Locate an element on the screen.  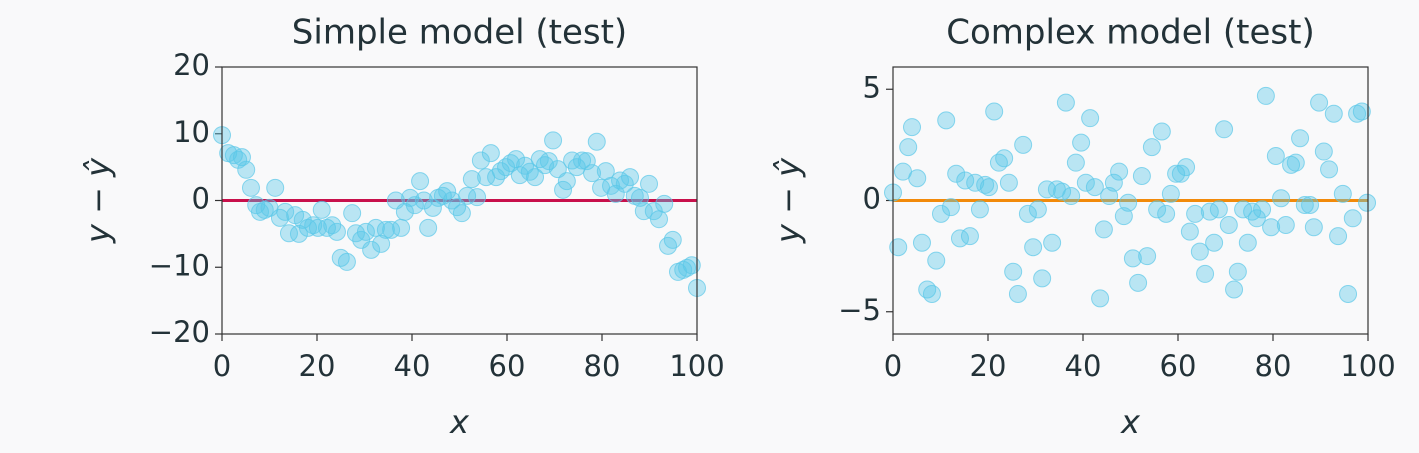
y-tick-label: 0 is located at coordinates (872, 199).